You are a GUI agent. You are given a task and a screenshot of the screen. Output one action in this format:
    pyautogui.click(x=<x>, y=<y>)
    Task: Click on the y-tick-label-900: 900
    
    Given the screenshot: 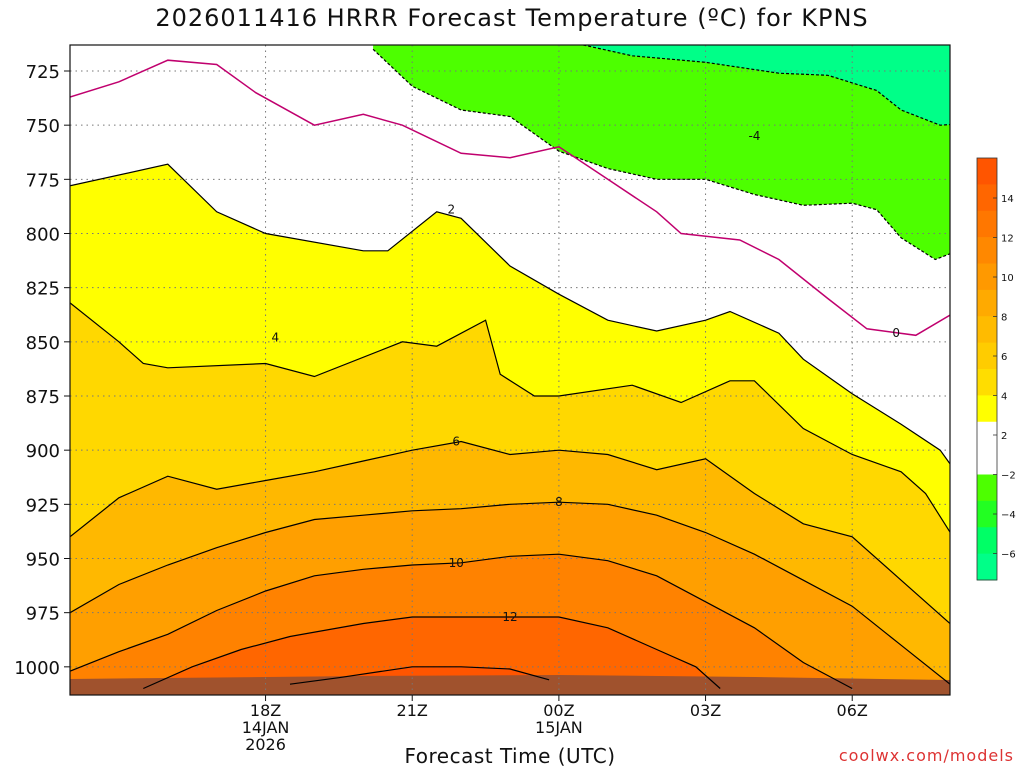 What is the action you would take?
    pyautogui.click(x=43, y=451)
    